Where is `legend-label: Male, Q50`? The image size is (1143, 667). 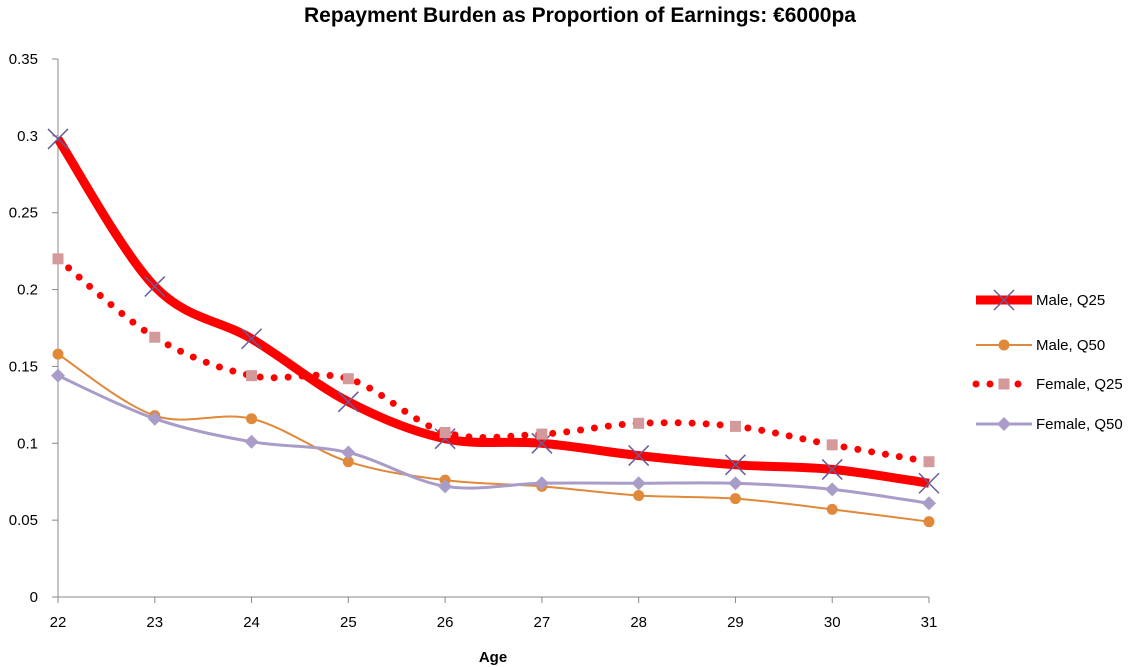 legend-label: Male, Q50 is located at coordinates (1070, 345).